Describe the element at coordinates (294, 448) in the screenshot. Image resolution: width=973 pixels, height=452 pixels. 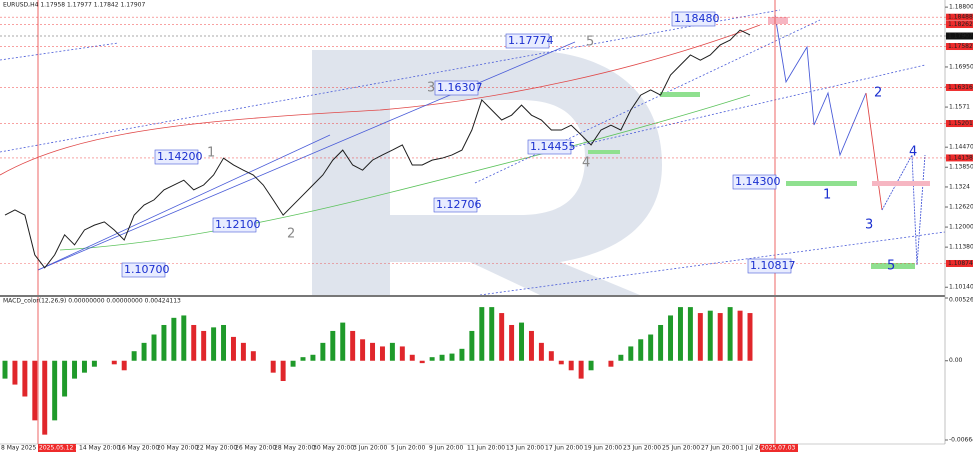
I see `x-tick-label: 28 May 20:00` at that location.